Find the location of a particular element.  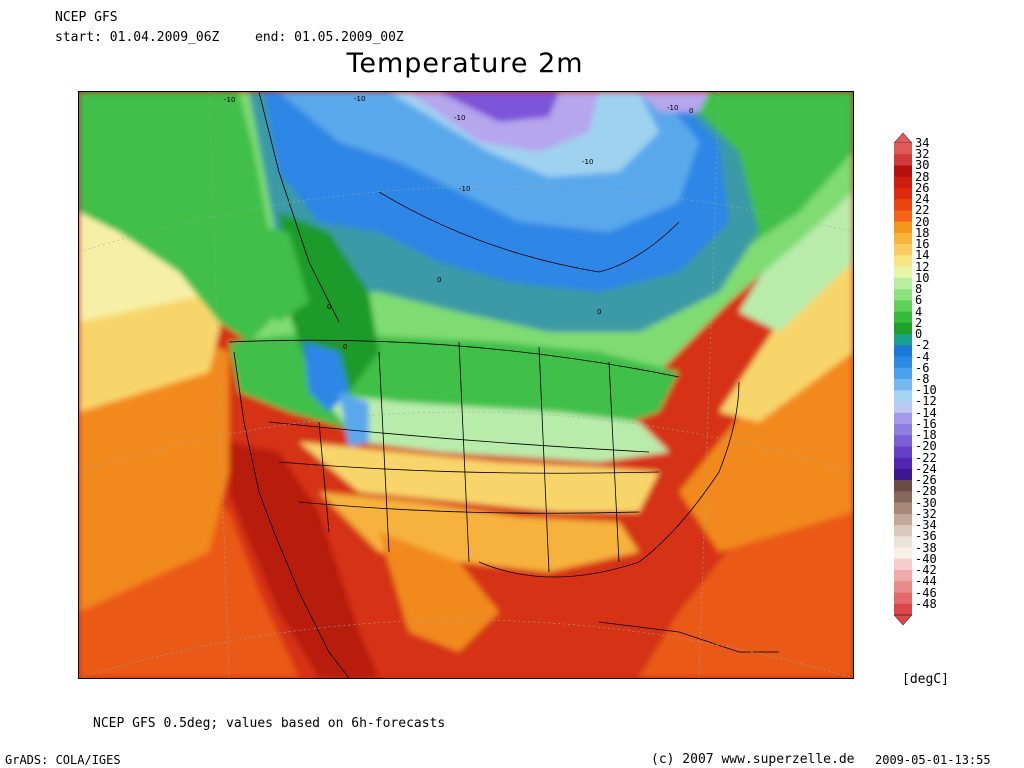

start-label: start: is located at coordinates (78, 37).